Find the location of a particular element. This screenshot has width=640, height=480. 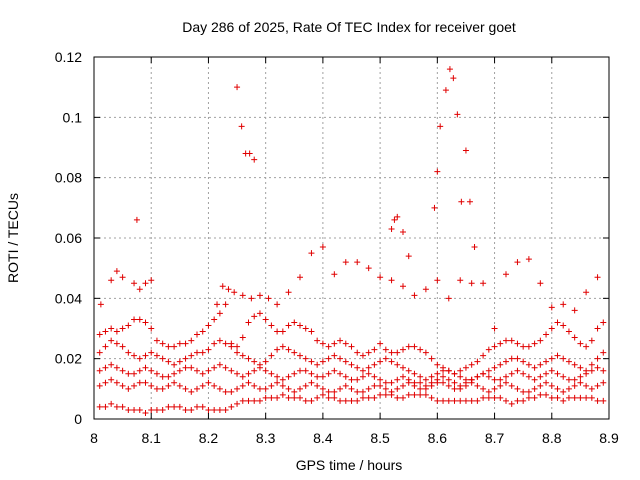

x-tick-label: 8.8 is located at coordinates (552, 438).